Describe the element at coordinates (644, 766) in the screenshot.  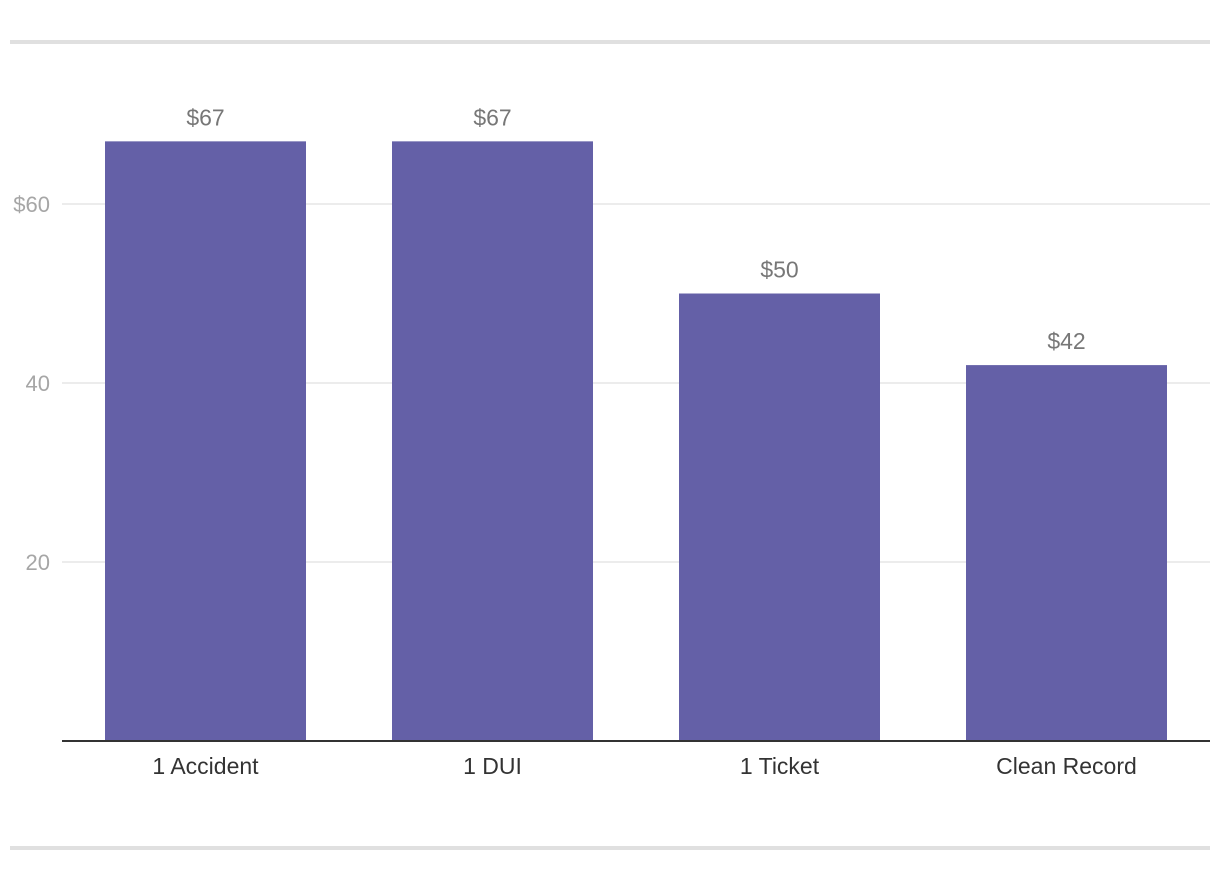
I see `x-axis-ticks: 1 Accident 1 DUI 1 Ticket Clean Record` at that location.